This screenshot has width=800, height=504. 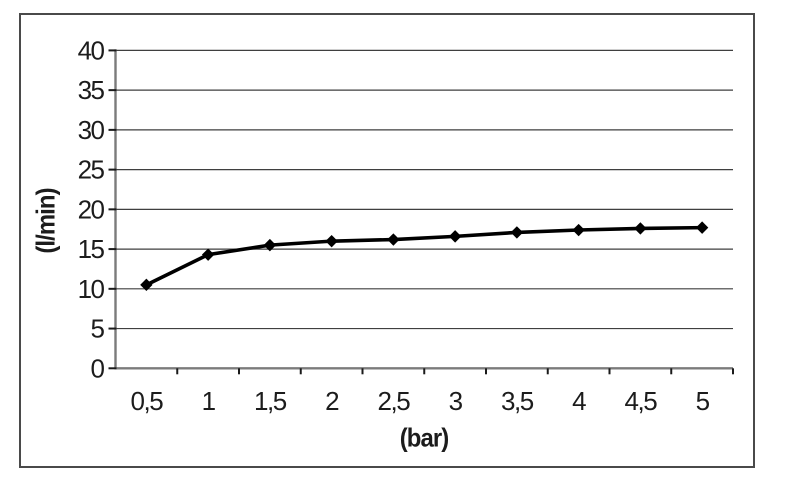 I want to click on y-tick-label: 30, so click(x=91, y=130).